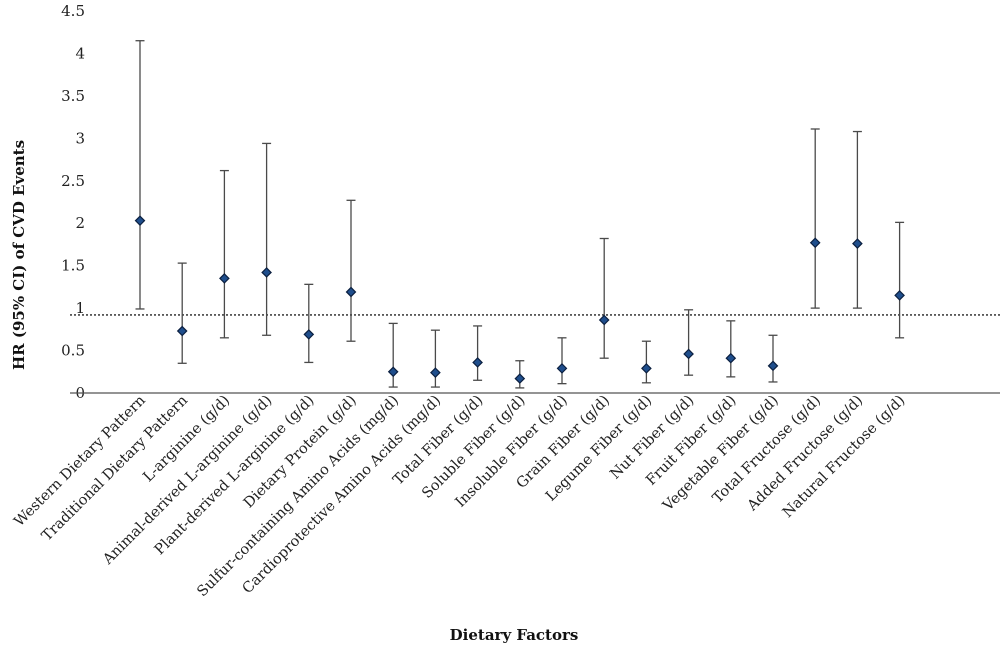 This screenshot has height=645, width=1000. I want to click on x-category-label: Cardioprotective Amino Acids (mg/d), so click(342, 495).